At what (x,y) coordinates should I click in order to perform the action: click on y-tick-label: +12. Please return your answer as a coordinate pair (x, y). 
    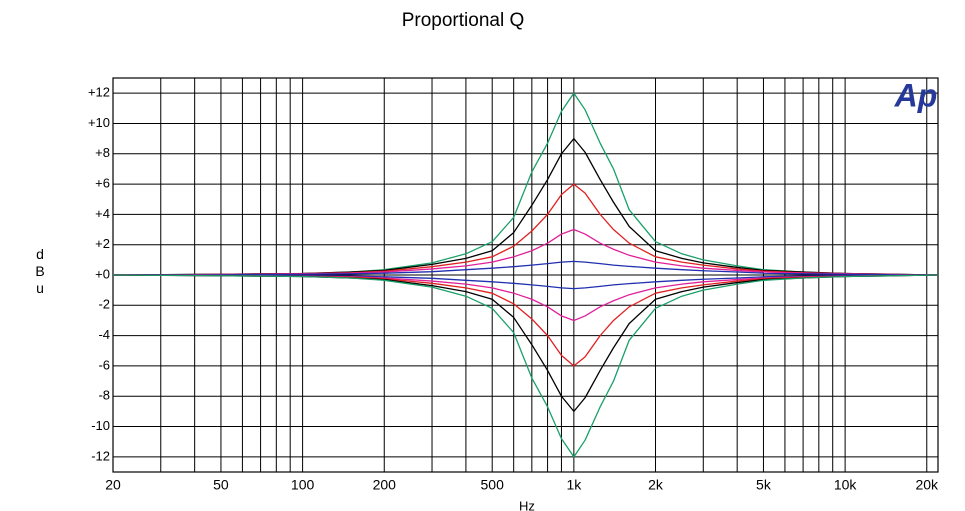
    Looking at the image, I should click on (99, 92).